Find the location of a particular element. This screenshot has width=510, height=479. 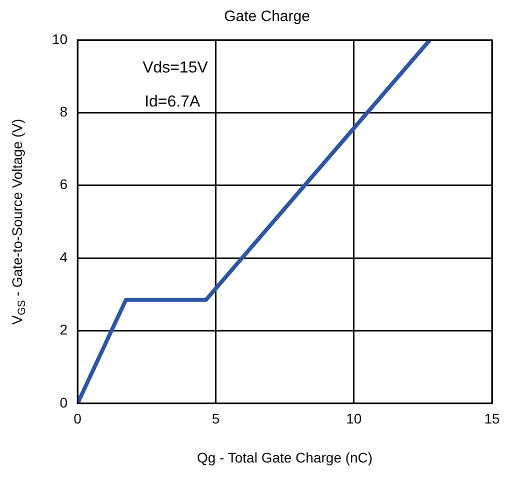

annotation: Vds=15V is located at coordinates (175, 67).